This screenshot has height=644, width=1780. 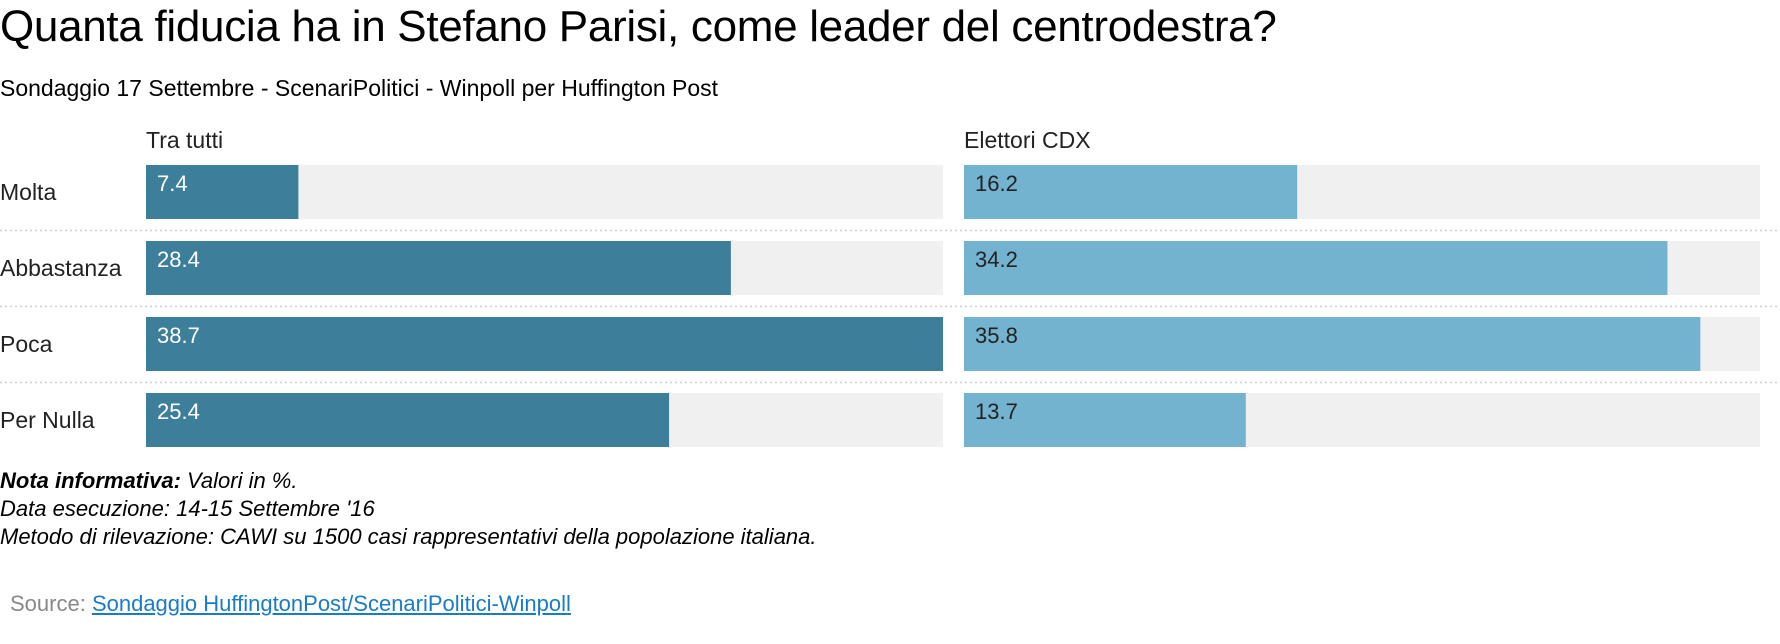 I want to click on bar-value-label: 28.4, so click(x=178, y=259).